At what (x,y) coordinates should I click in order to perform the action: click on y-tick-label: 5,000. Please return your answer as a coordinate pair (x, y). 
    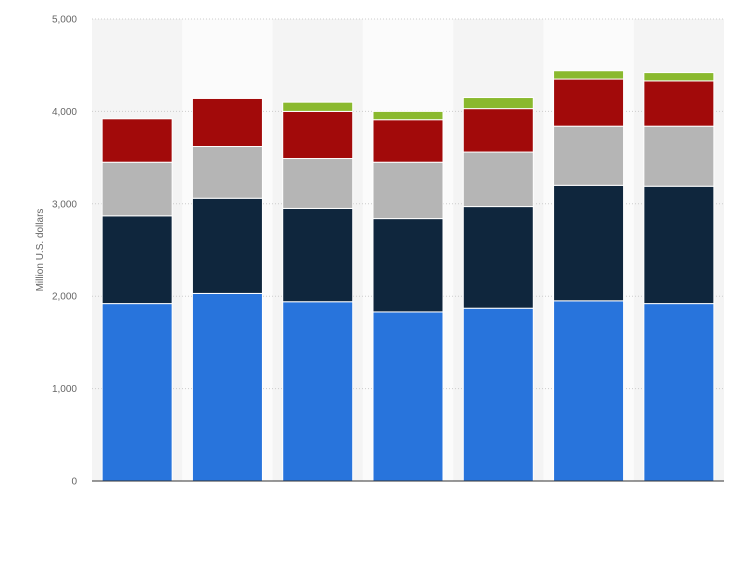
    Looking at the image, I should click on (64, 20).